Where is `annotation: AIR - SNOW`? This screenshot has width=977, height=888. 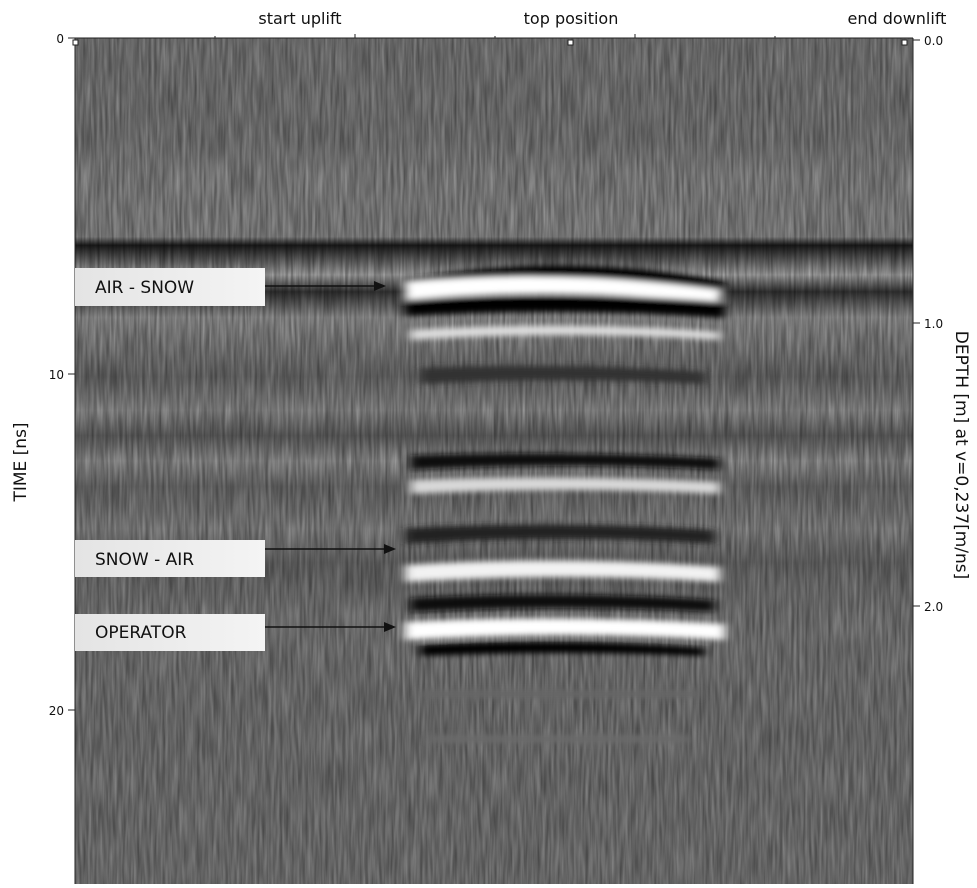
annotation: AIR - SNOW is located at coordinates (230, 287).